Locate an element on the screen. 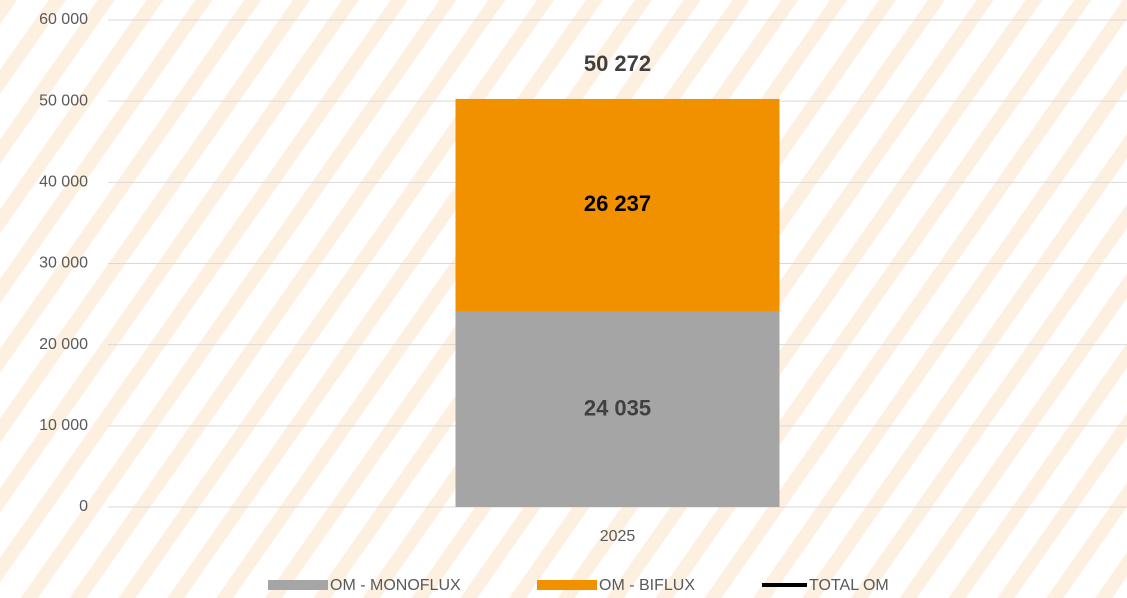 The image size is (1127, 598). value-label: 50 272 is located at coordinates (617, 63).